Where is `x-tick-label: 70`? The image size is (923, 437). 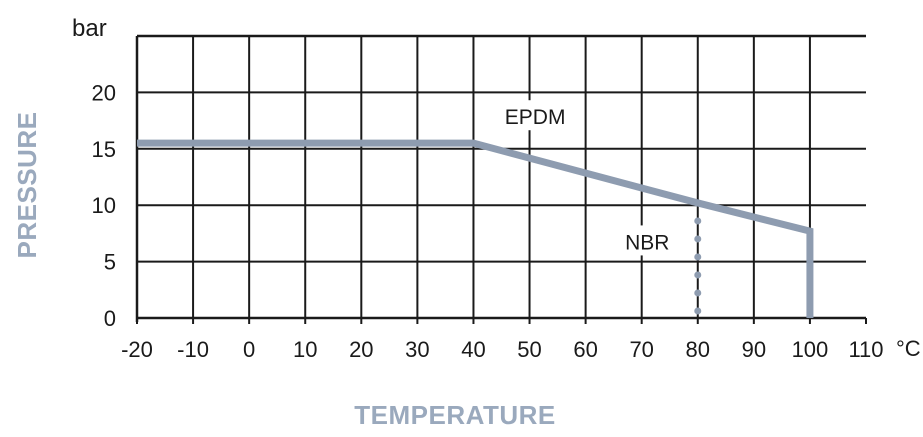 x-tick-label: 70 is located at coordinates (641, 349).